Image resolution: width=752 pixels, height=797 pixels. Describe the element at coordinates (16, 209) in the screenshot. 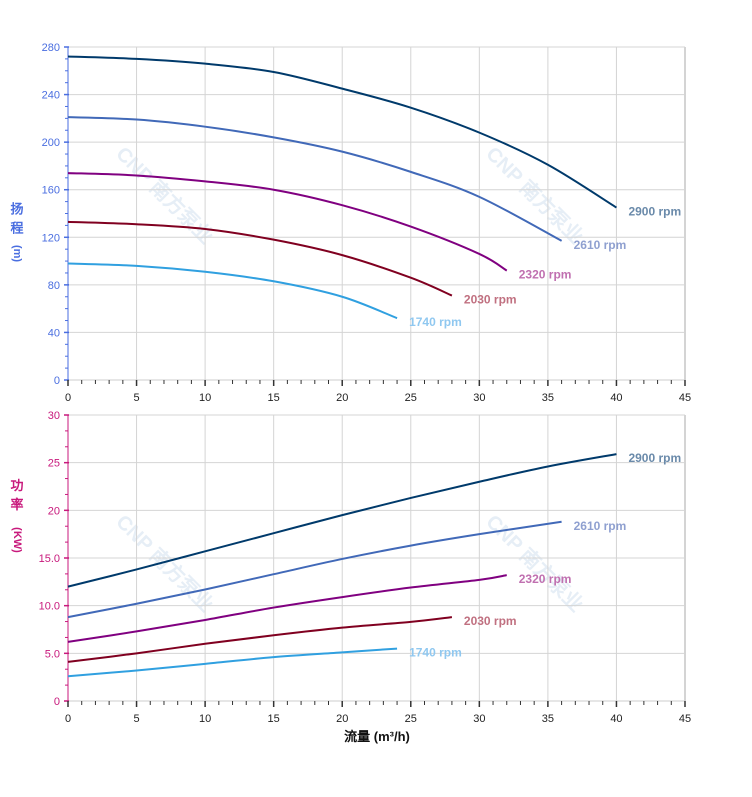

I see `y-axis-label: 扬` at that location.